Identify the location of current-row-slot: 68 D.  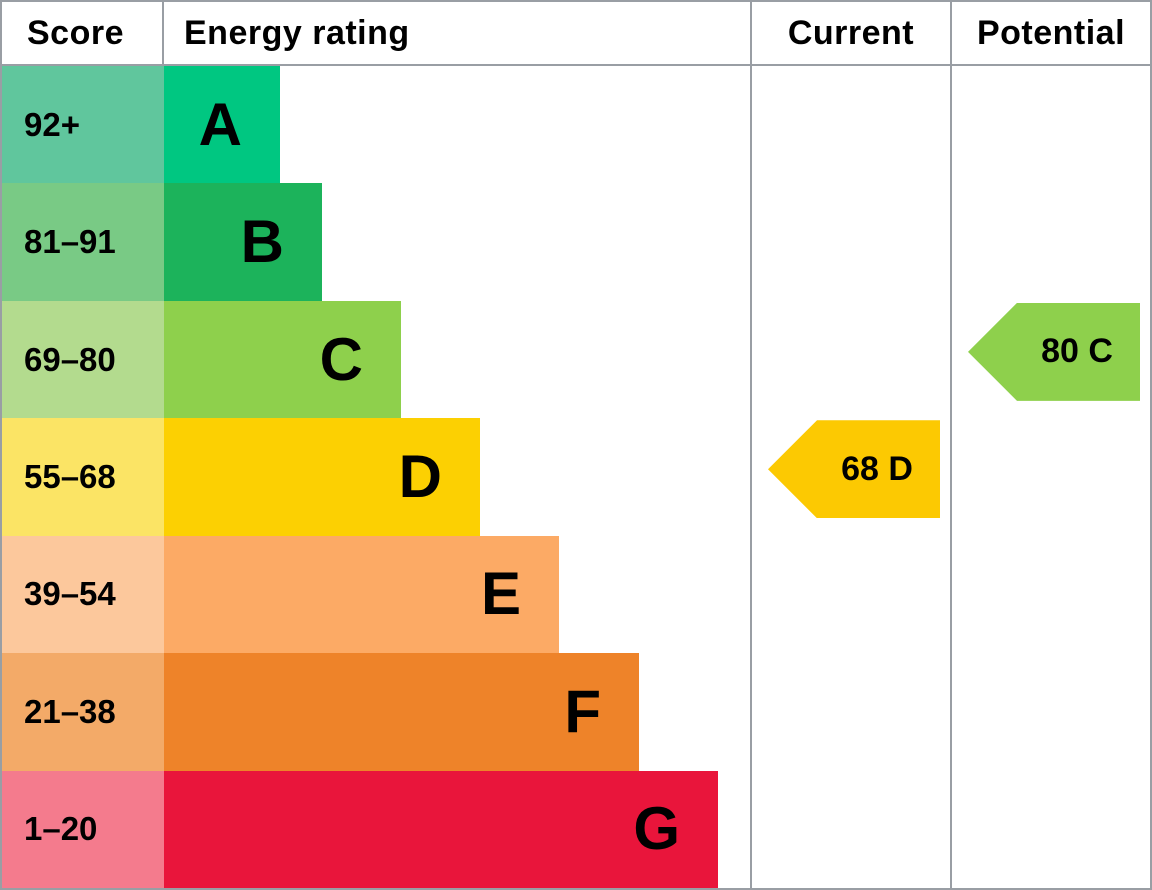
(851, 476).